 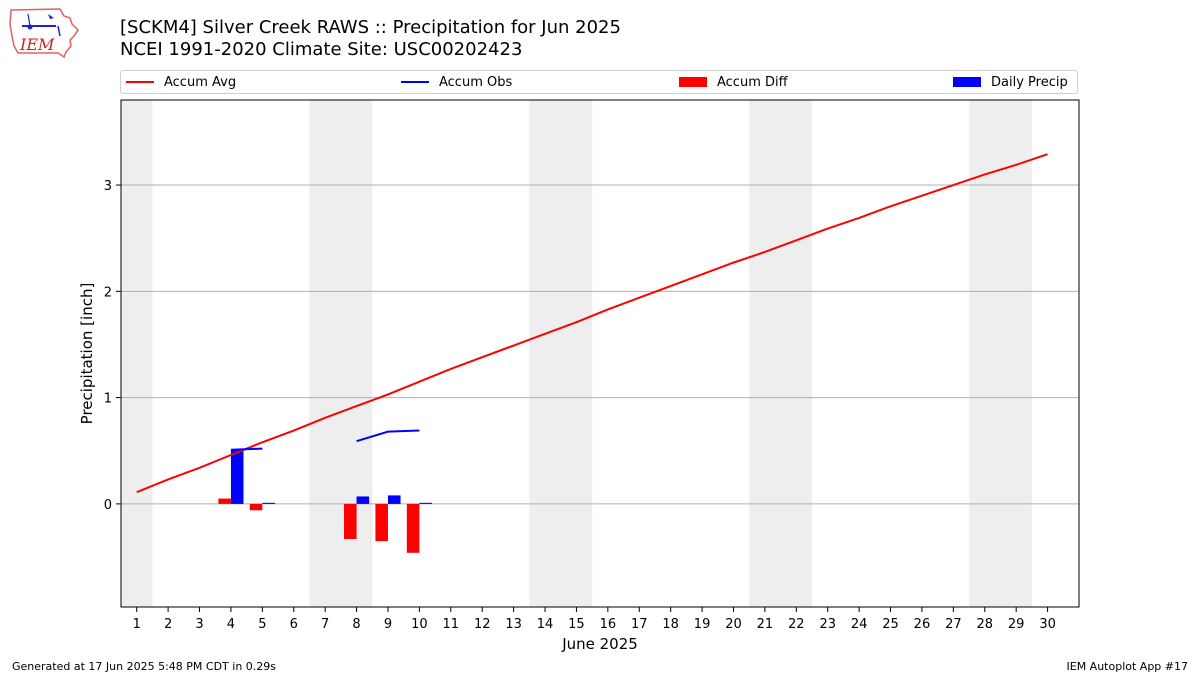 What do you see at coordinates (953, 624) in the screenshot?
I see `x-tick-label: 27` at bounding box center [953, 624].